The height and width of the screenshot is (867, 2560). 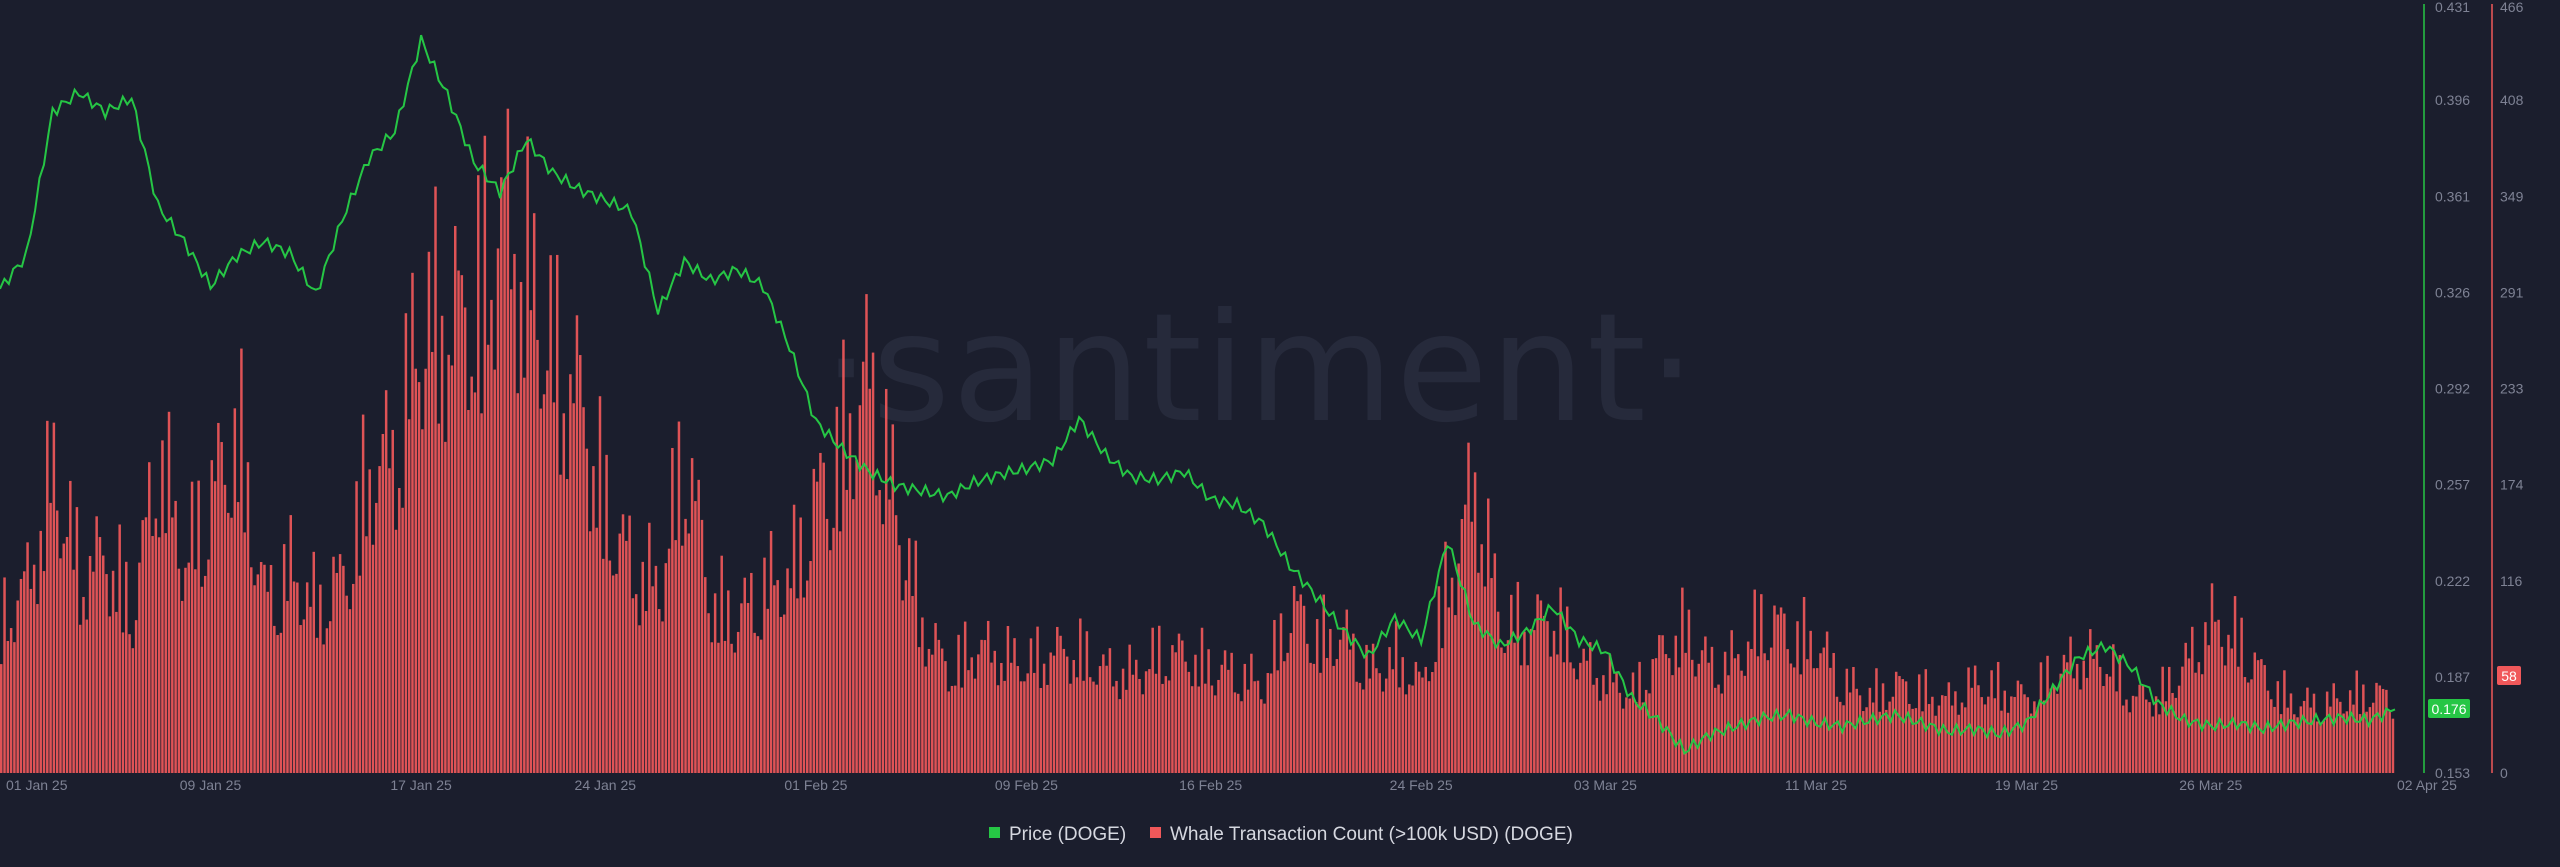 I want to click on date-tick-label: 01 Feb 25, so click(x=815, y=785).